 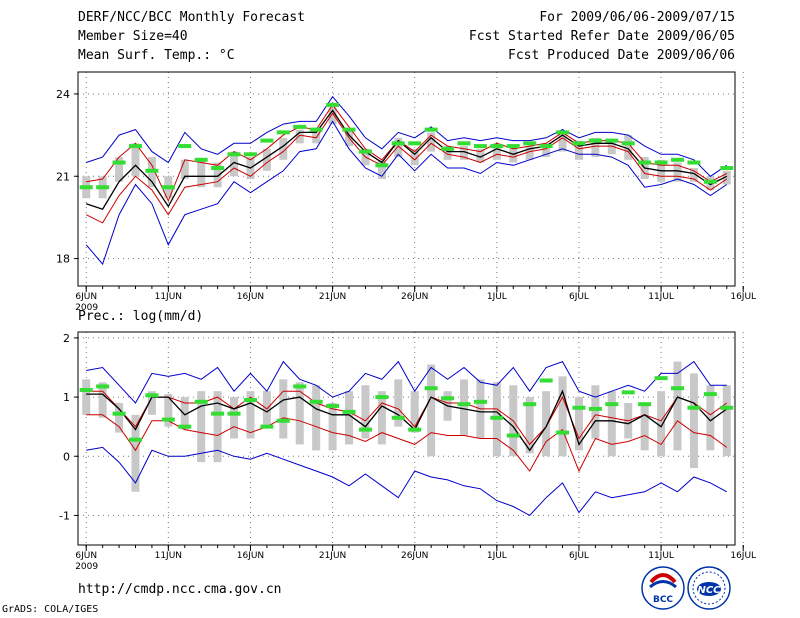 I want to click on xtick-label: 11JUN, so click(x=168, y=556).